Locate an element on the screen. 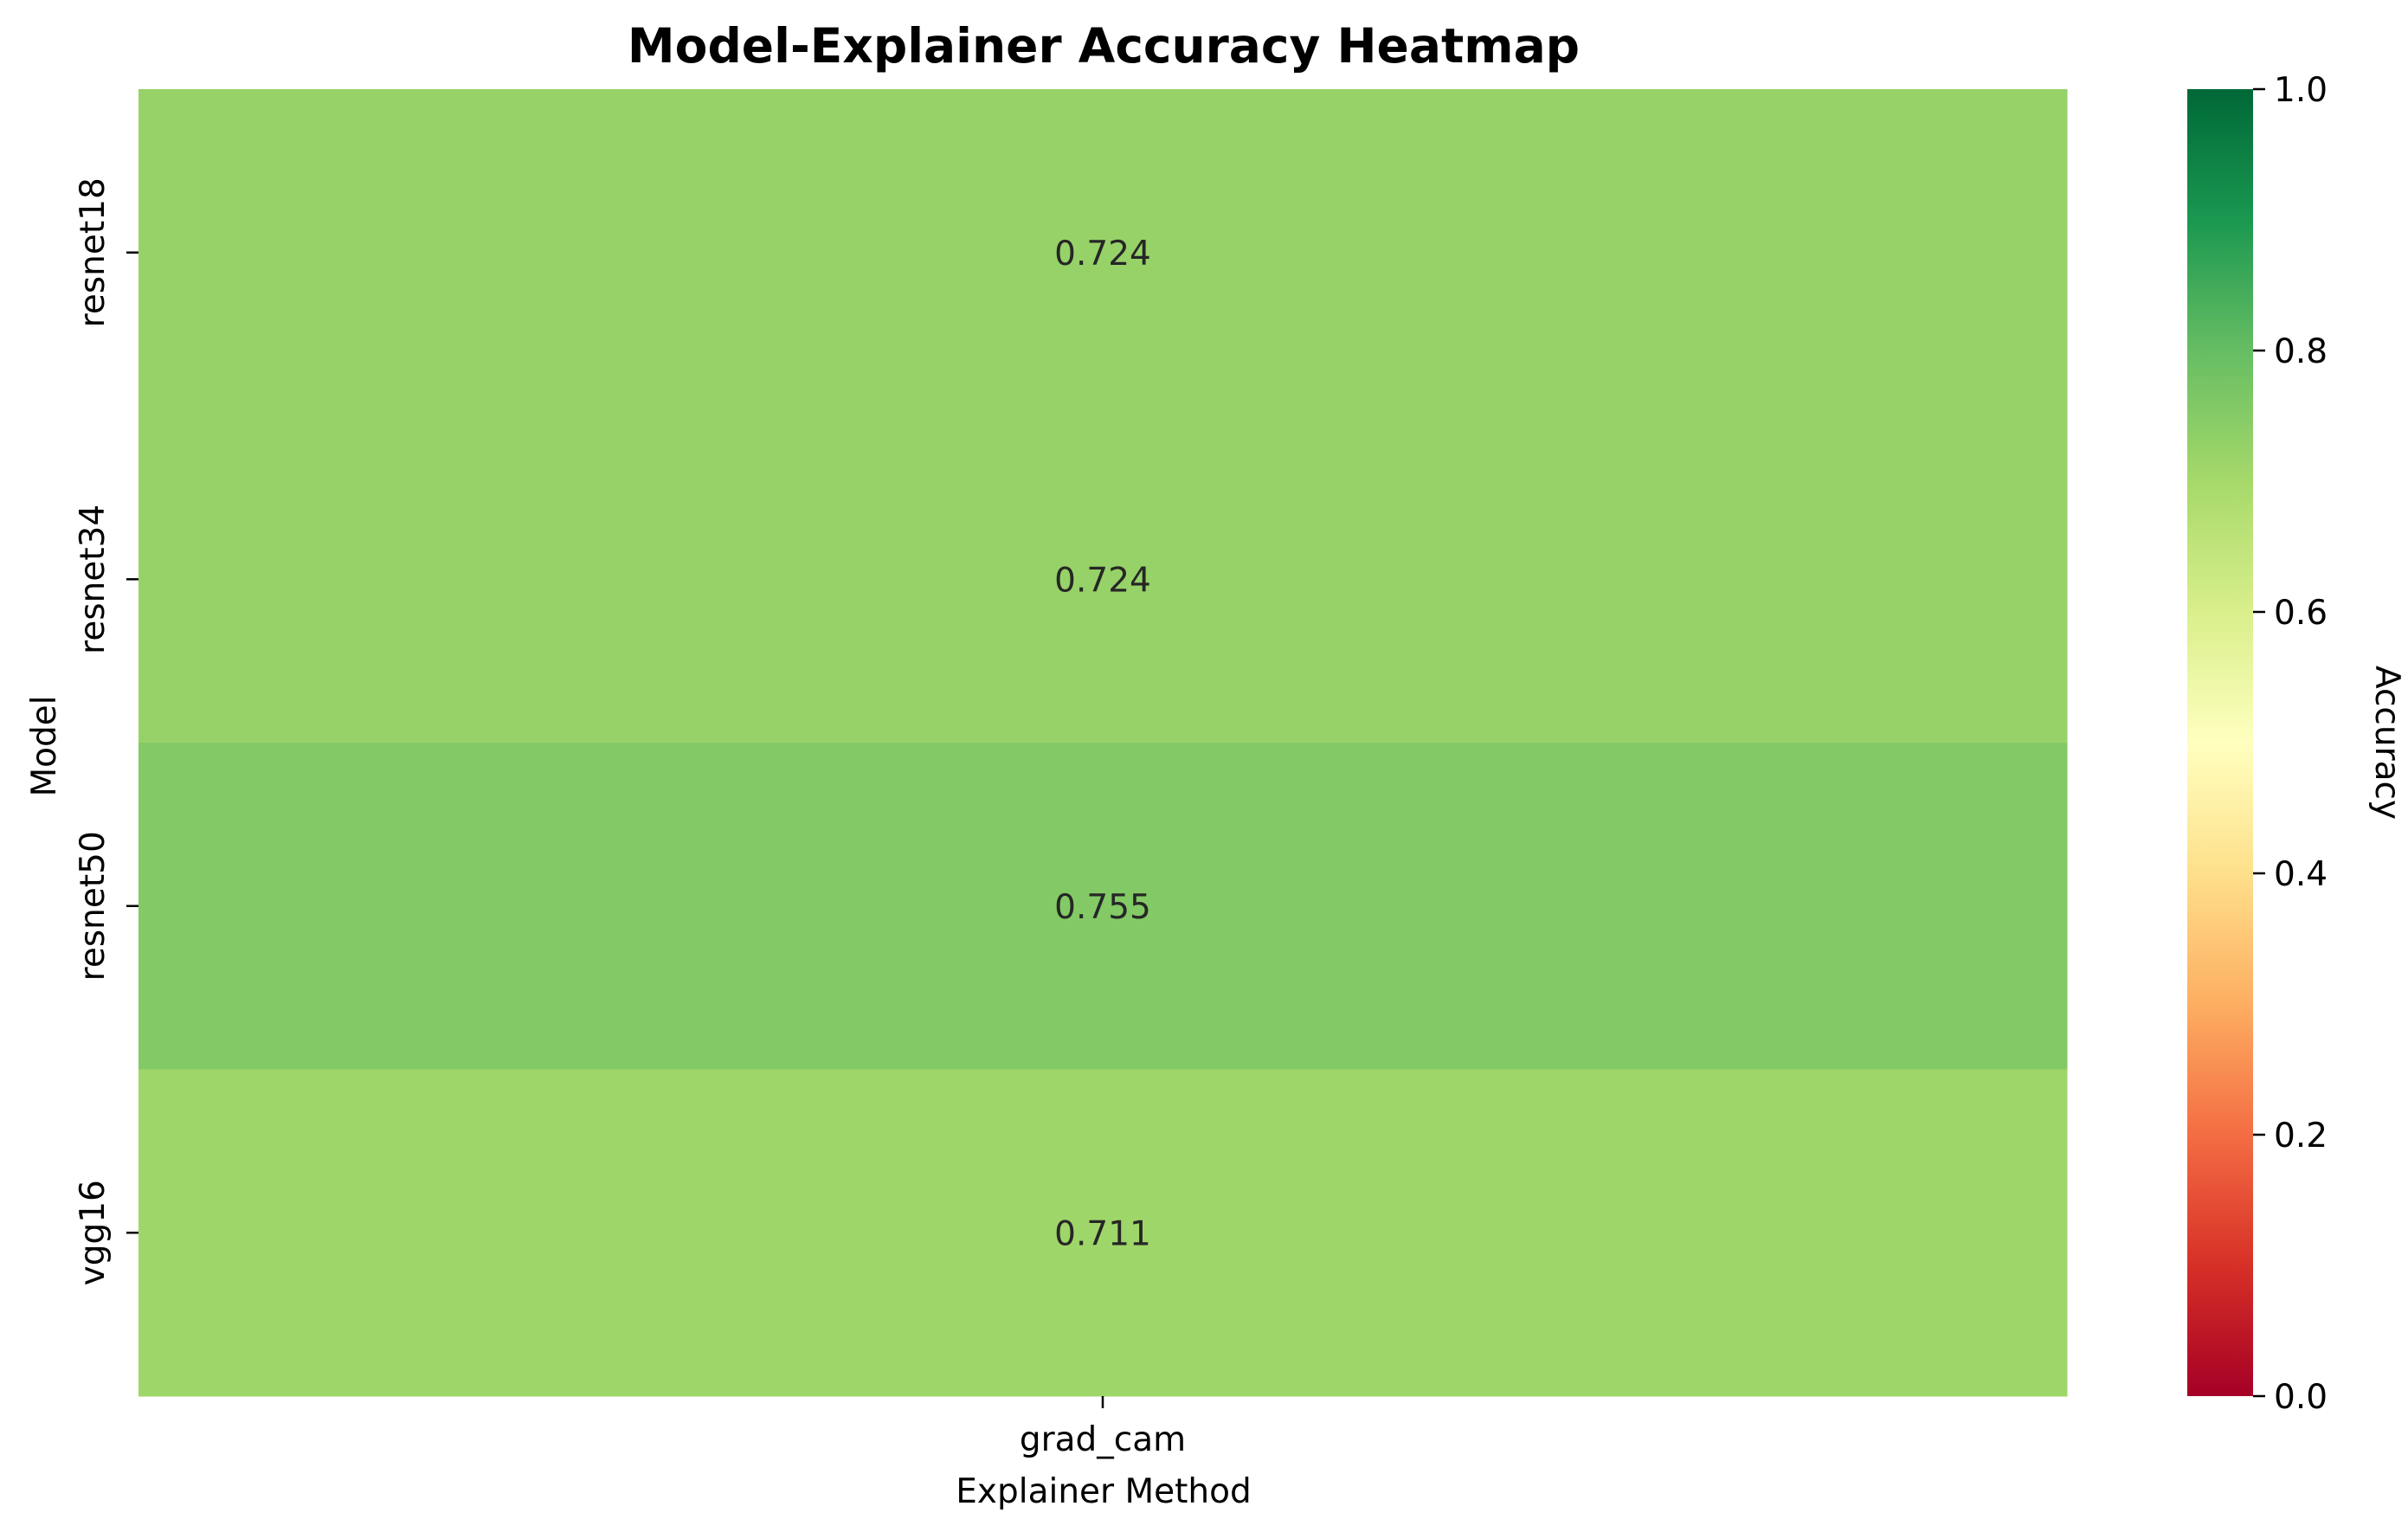  colorbar-tick-label: 0.0 is located at coordinates (2301, 1397).